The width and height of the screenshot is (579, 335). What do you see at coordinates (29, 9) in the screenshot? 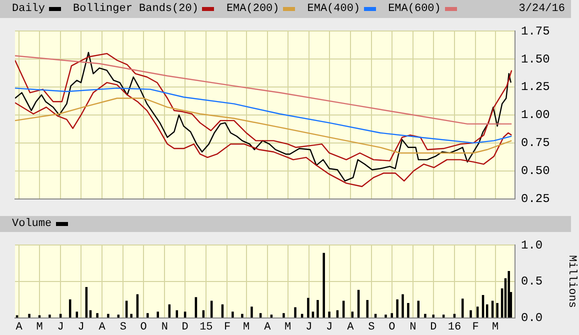
I see `legend-label: Daily` at bounding box center [29, 9].